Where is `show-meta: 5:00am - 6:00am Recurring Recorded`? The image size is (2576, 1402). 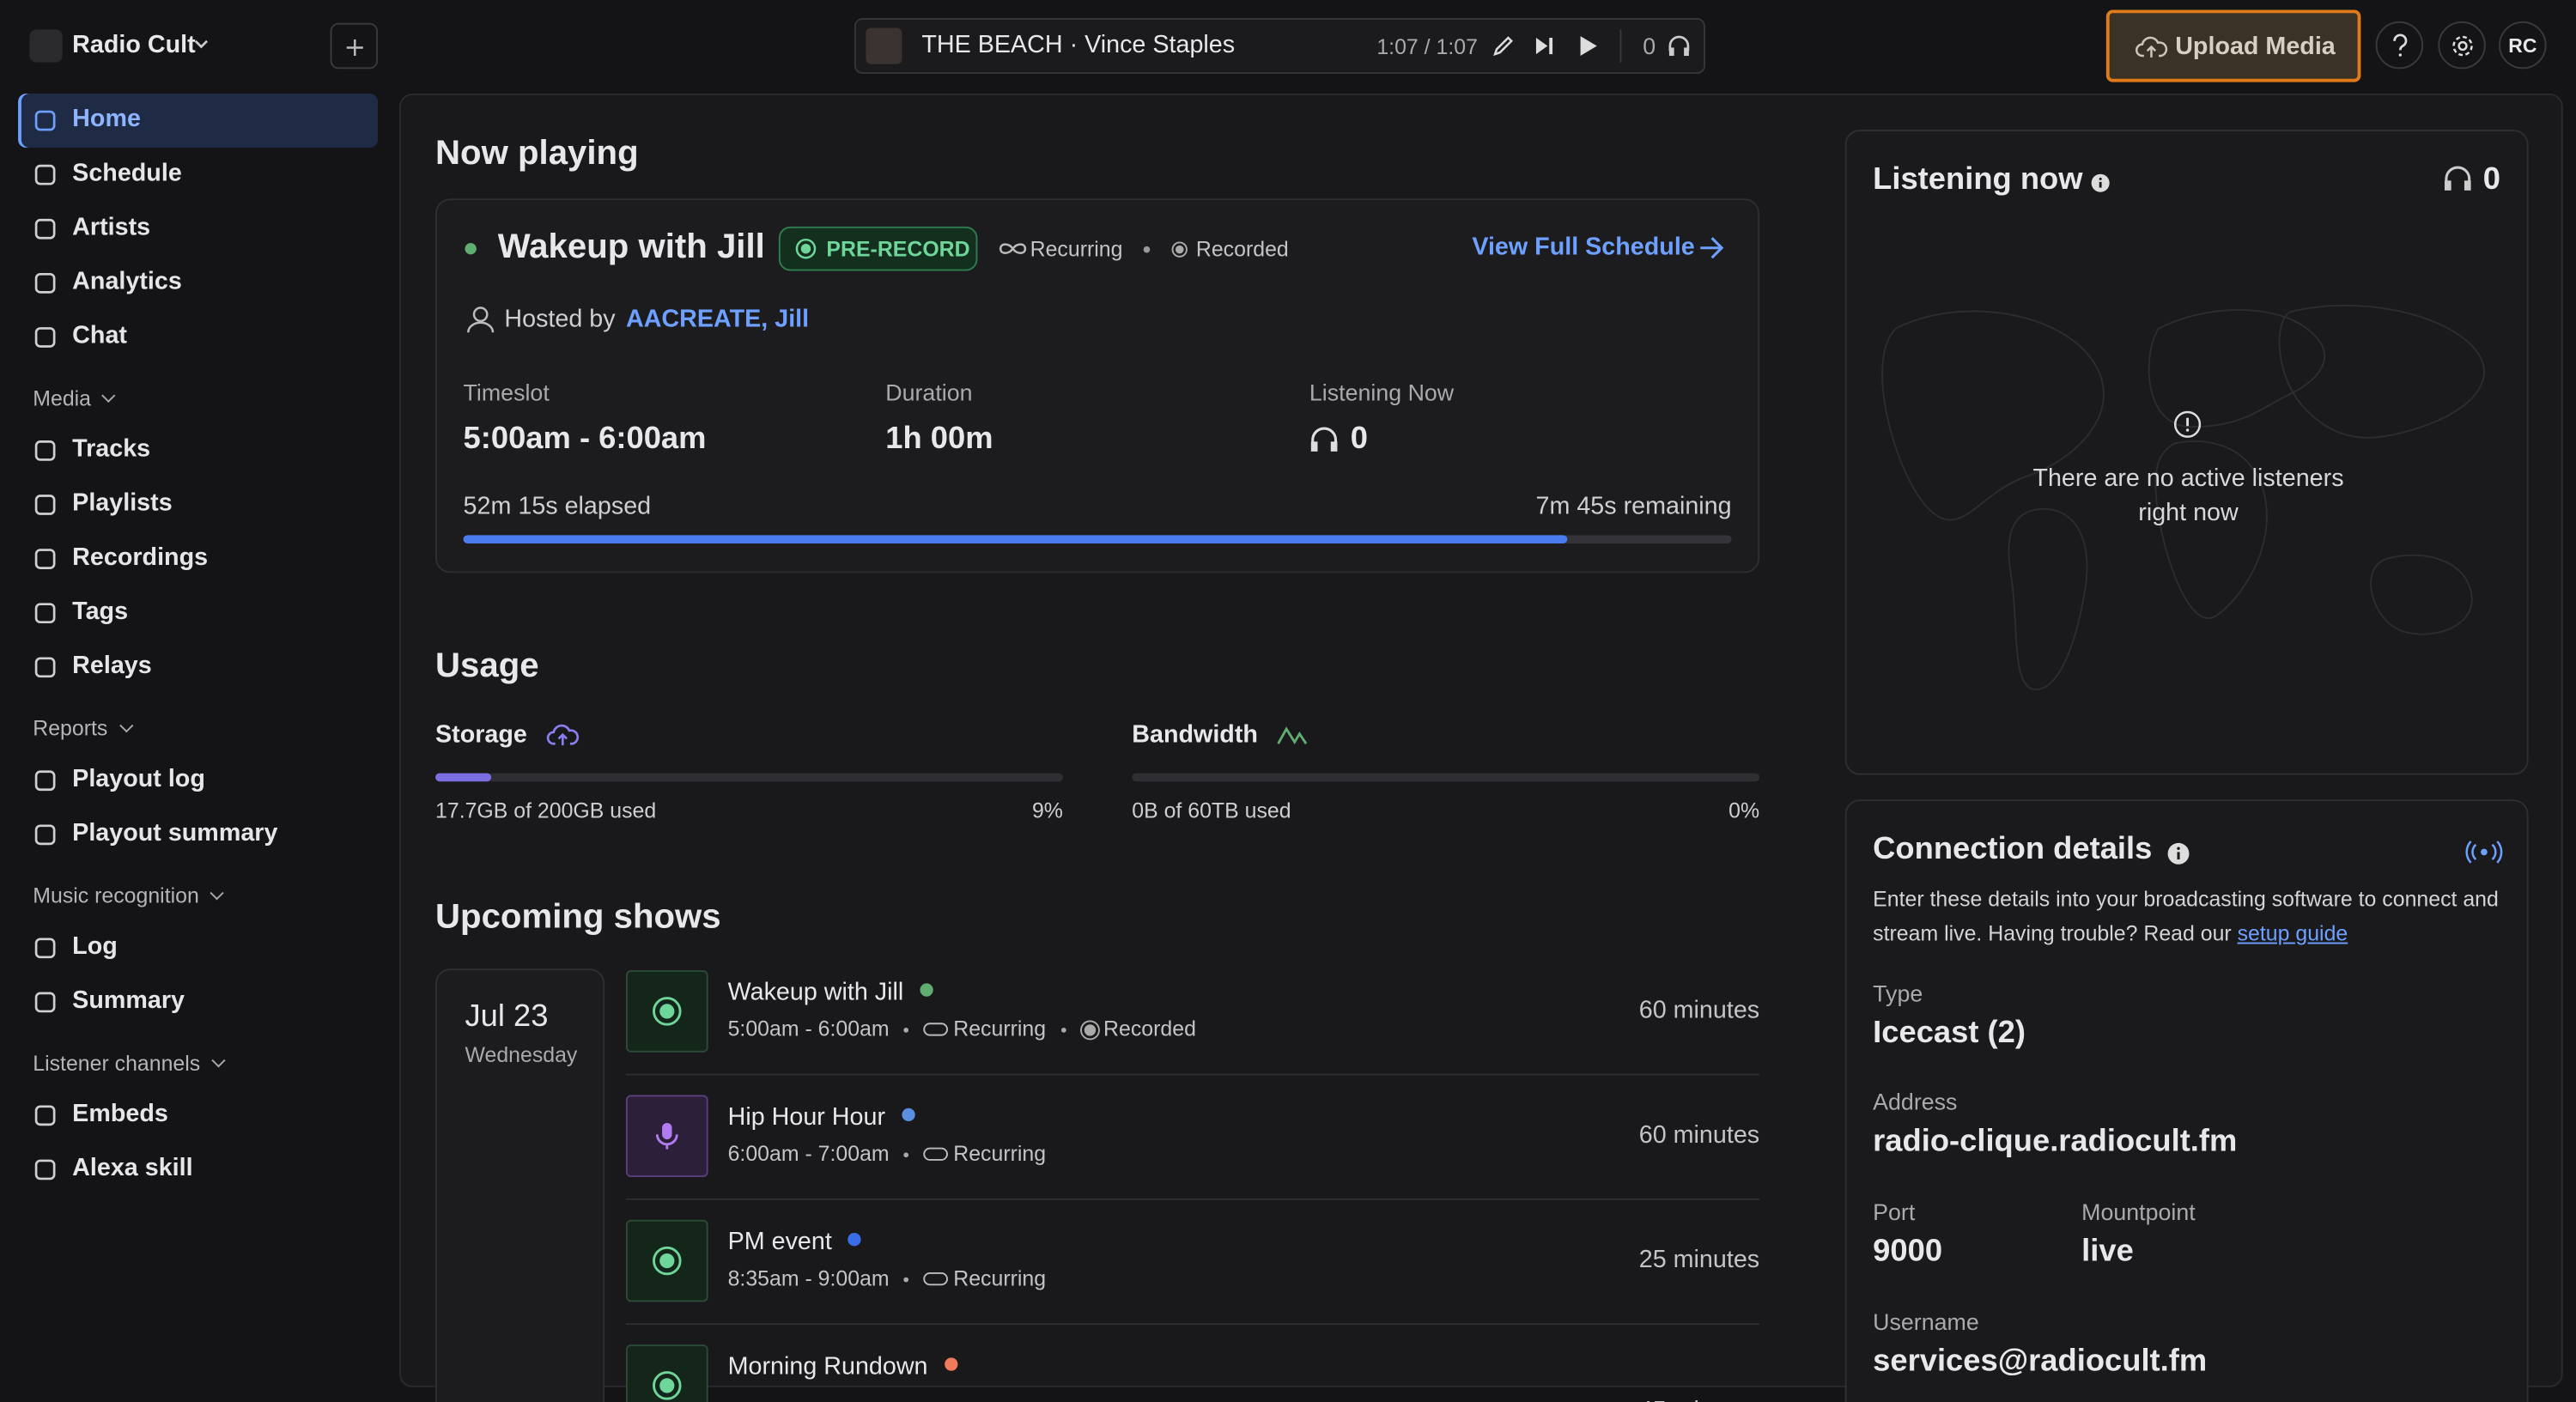
show-meta: 5:00am - 6:00am Recurring Recorded is located at coordinates (962, 1029).